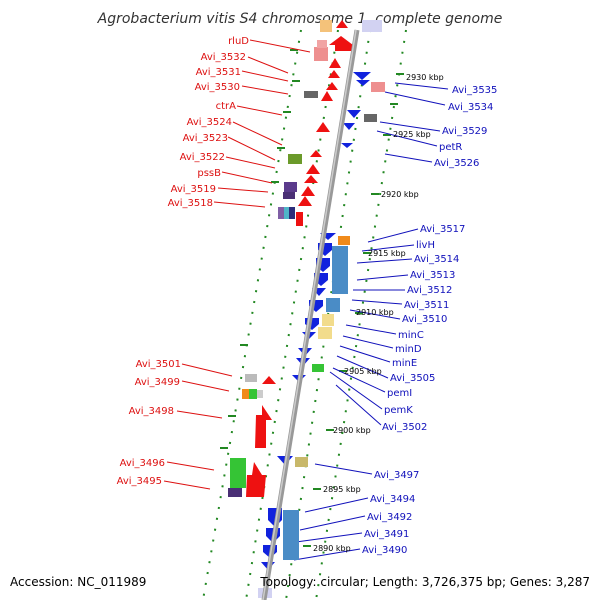 The image size is (600, 600). What do you see at coordinates (372, 26) in the screenshot?
I see `gene-box-lavender` at bounding box center [372, 26].